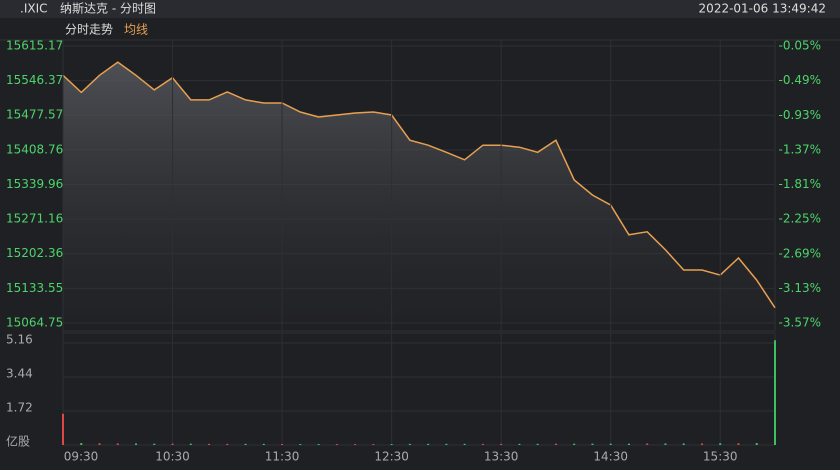 Image resolution: width=840 pixels, height=470 pixels. Describe the element at coordinates (800, 46) in the screenshot. I see `y2-tick-label: -0.05%` at that location.